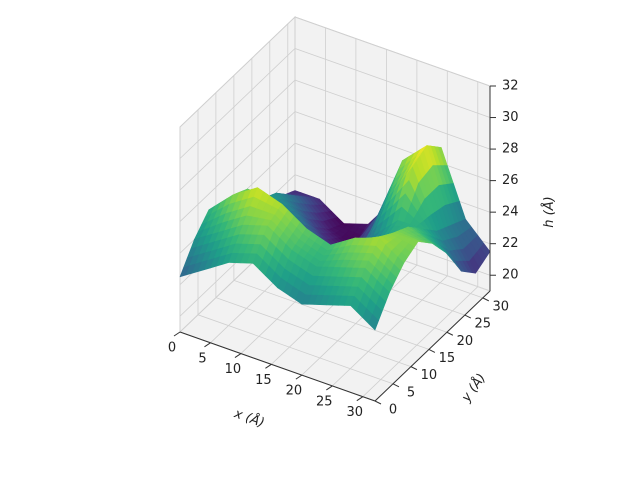 This screenshot has height=480, width=640. I want to click on z-tick-label: 24, so click(510, 212).